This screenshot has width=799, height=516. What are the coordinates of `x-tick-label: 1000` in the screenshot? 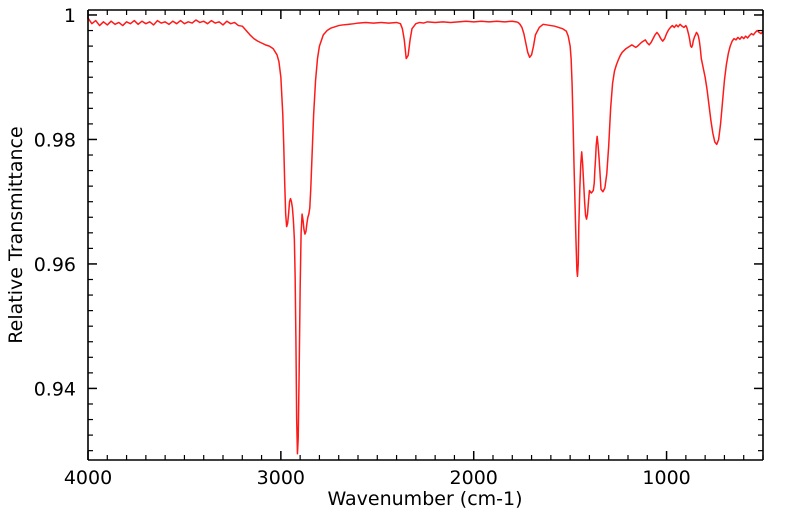 It's located at (666, 478).